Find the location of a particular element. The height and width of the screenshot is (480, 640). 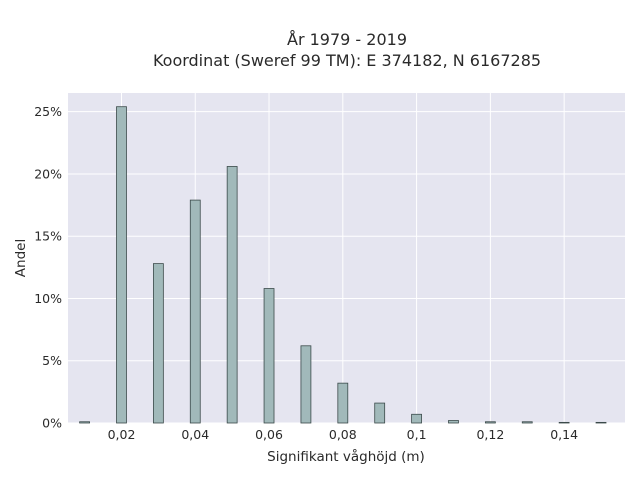

x-tick-labels: 0,02 0,04 0,06 0,08 0,1 0,12 0,14 is located at coordinates (343, 434).